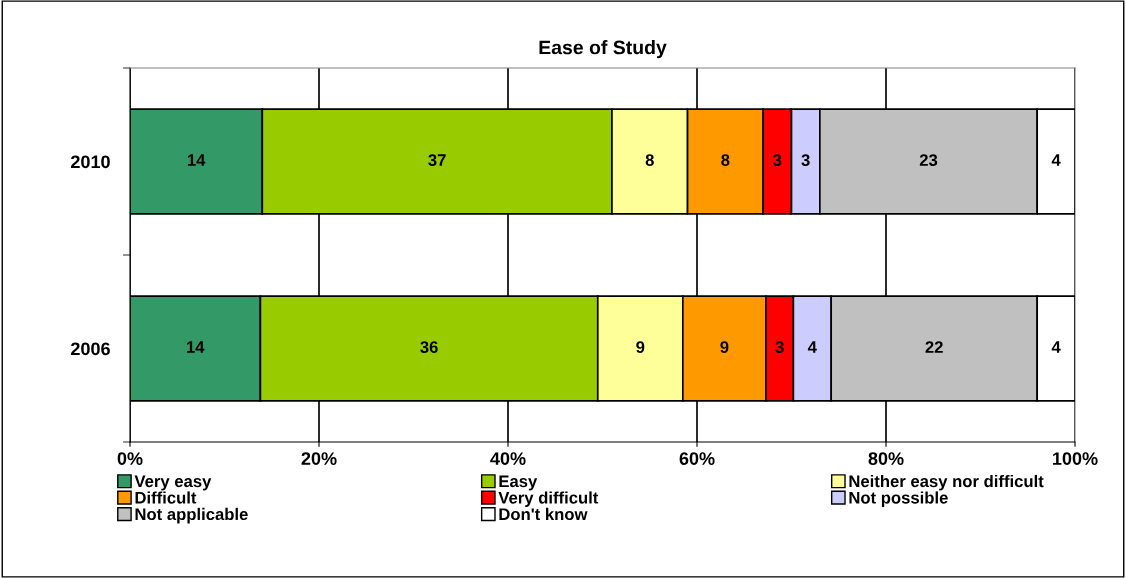 Image resolution: width=1126 pixels, height=578 pixels. I want to click on data-label: 36, so click(429, 347).